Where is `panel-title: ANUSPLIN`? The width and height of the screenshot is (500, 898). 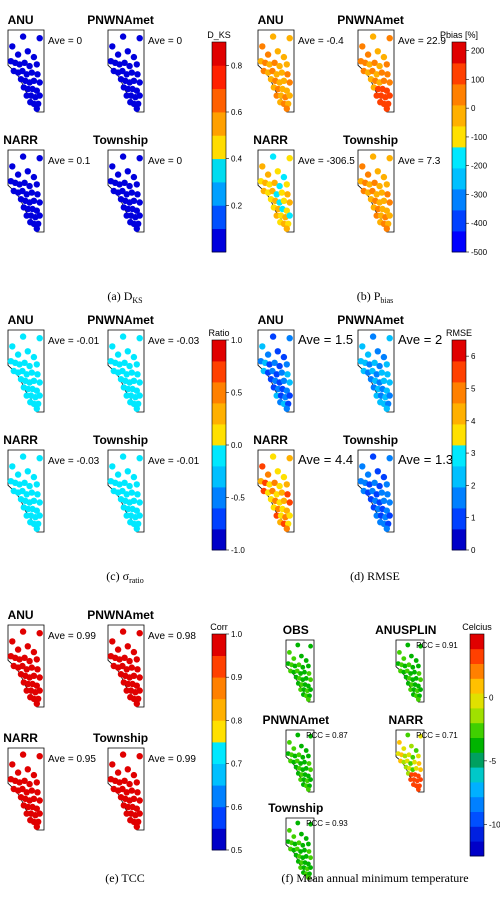 panel-title: ANUSPLIN is located at coordinates (405, 630).